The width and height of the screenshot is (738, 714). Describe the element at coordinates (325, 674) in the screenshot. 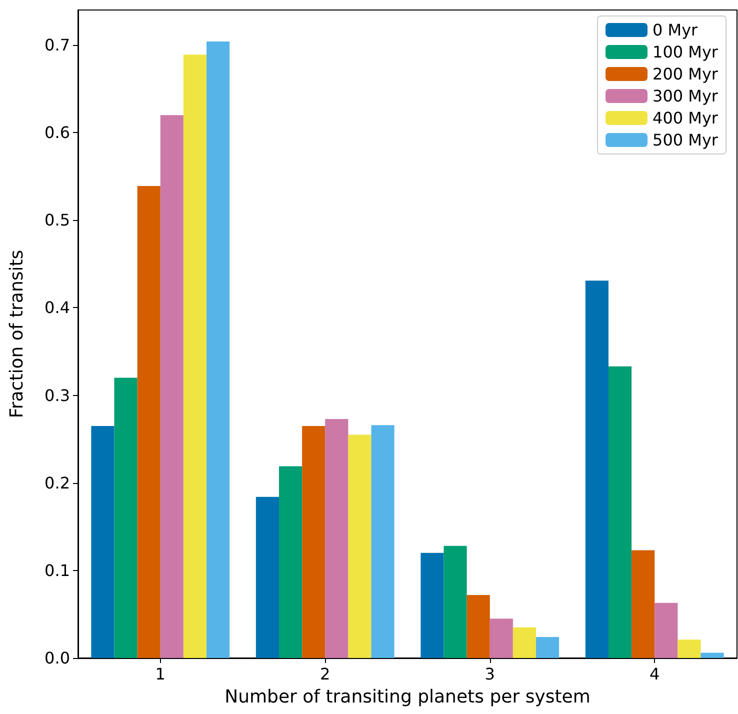

I see `x-tick-label: 2` at that location.